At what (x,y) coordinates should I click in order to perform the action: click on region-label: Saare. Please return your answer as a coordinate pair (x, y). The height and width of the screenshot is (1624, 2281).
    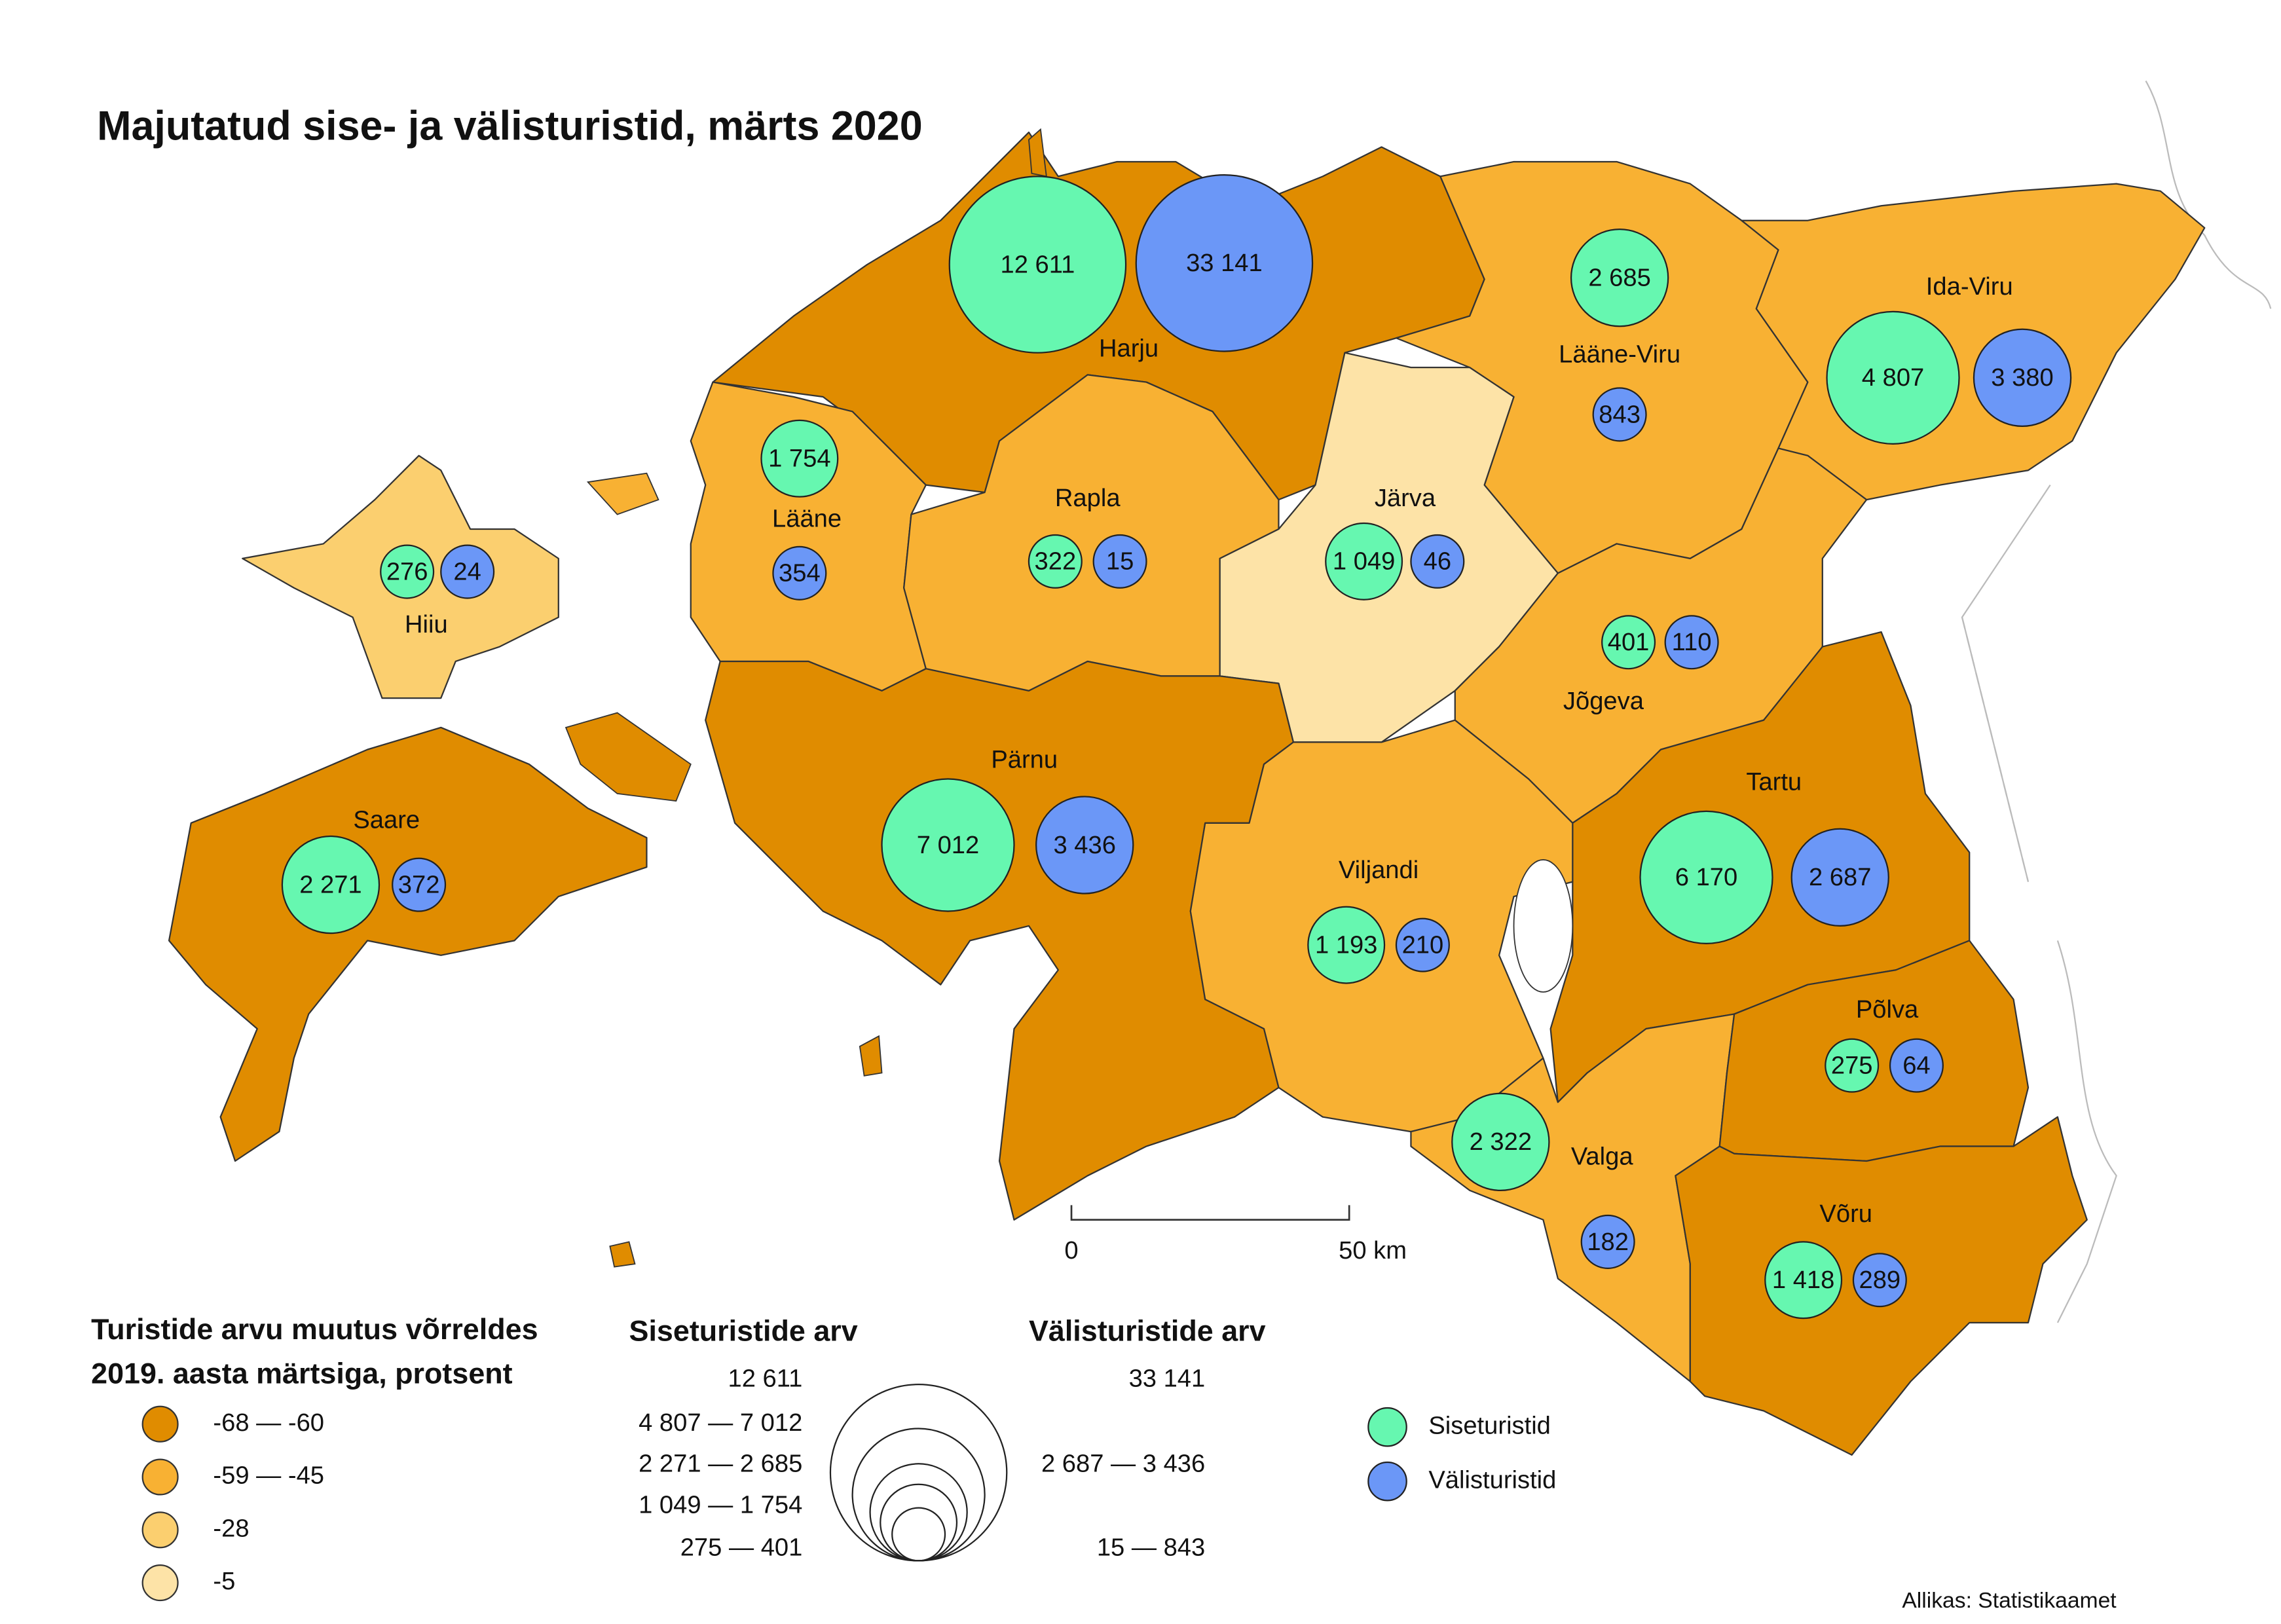
    Looking at the image, I should click on (386, 820).